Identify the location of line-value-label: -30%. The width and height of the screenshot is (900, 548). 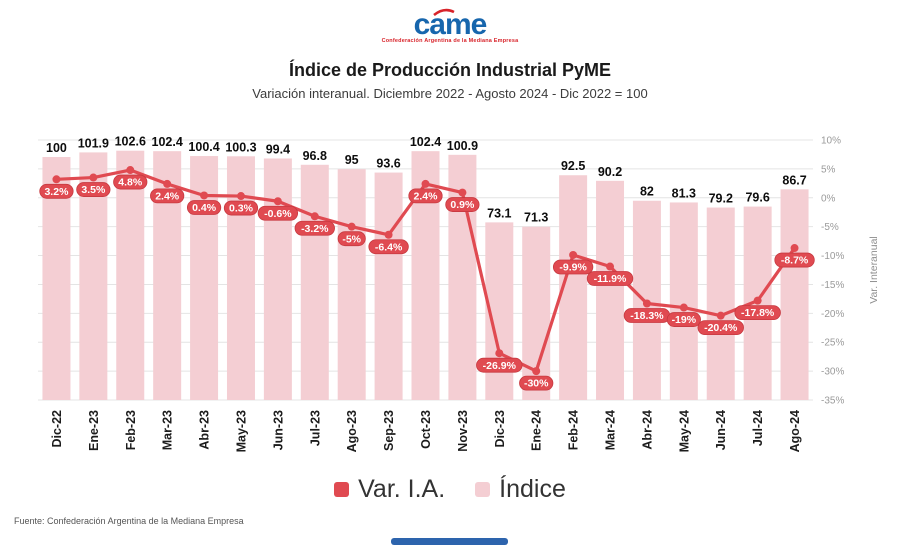
(536, 384).